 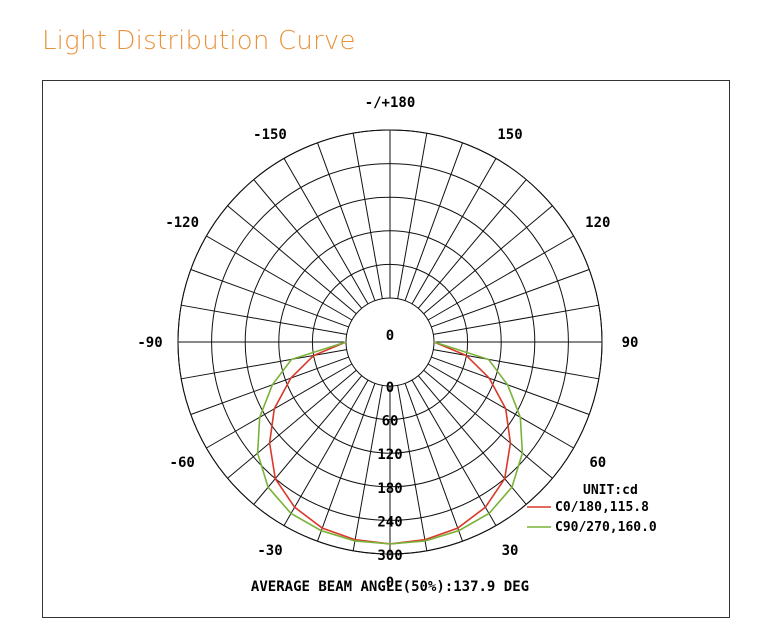 What do you see at coordinates (389, 556) in the screenshot?
I see `radial-tick-label: 300` at bounding box center [389, 556].